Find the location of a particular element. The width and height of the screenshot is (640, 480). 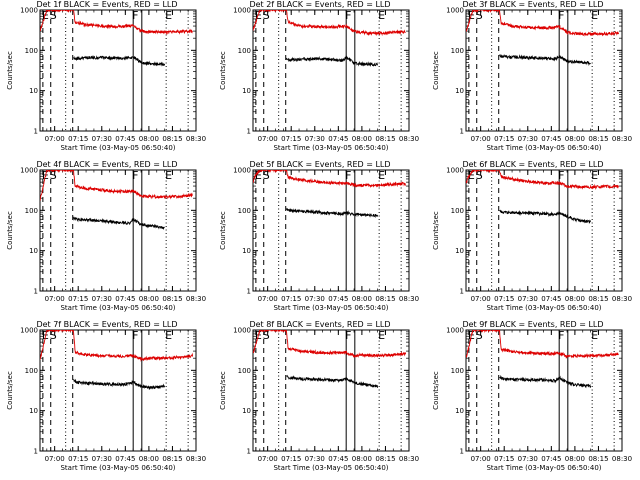

chart-title: Det 2f BLACK = Events, RED = LLD is located at coordinates (319, 4).